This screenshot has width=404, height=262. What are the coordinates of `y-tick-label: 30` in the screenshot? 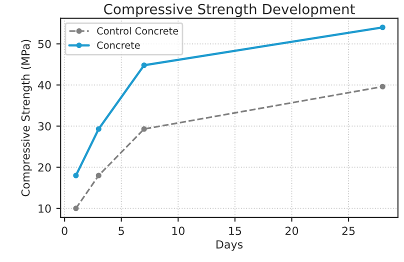 It's located at (44, 126).